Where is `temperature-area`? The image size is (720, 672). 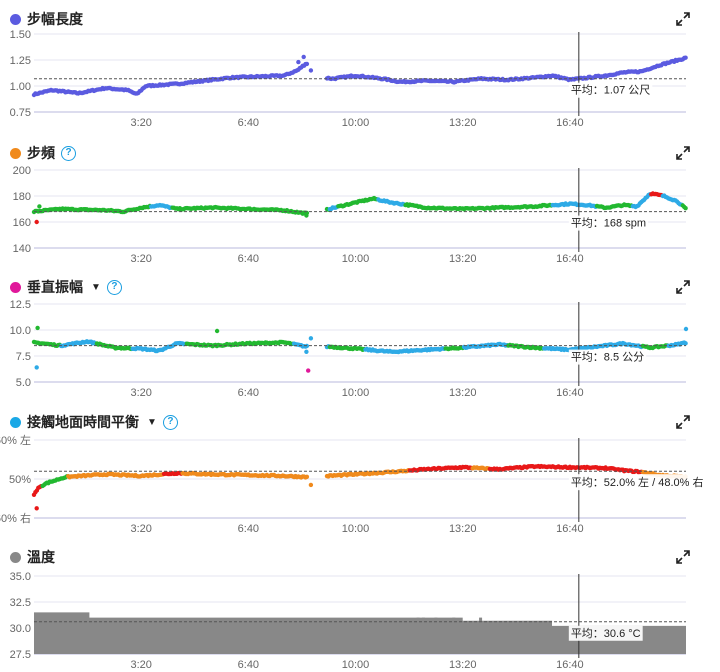 temperature-area is located at coordinates (360, 633).